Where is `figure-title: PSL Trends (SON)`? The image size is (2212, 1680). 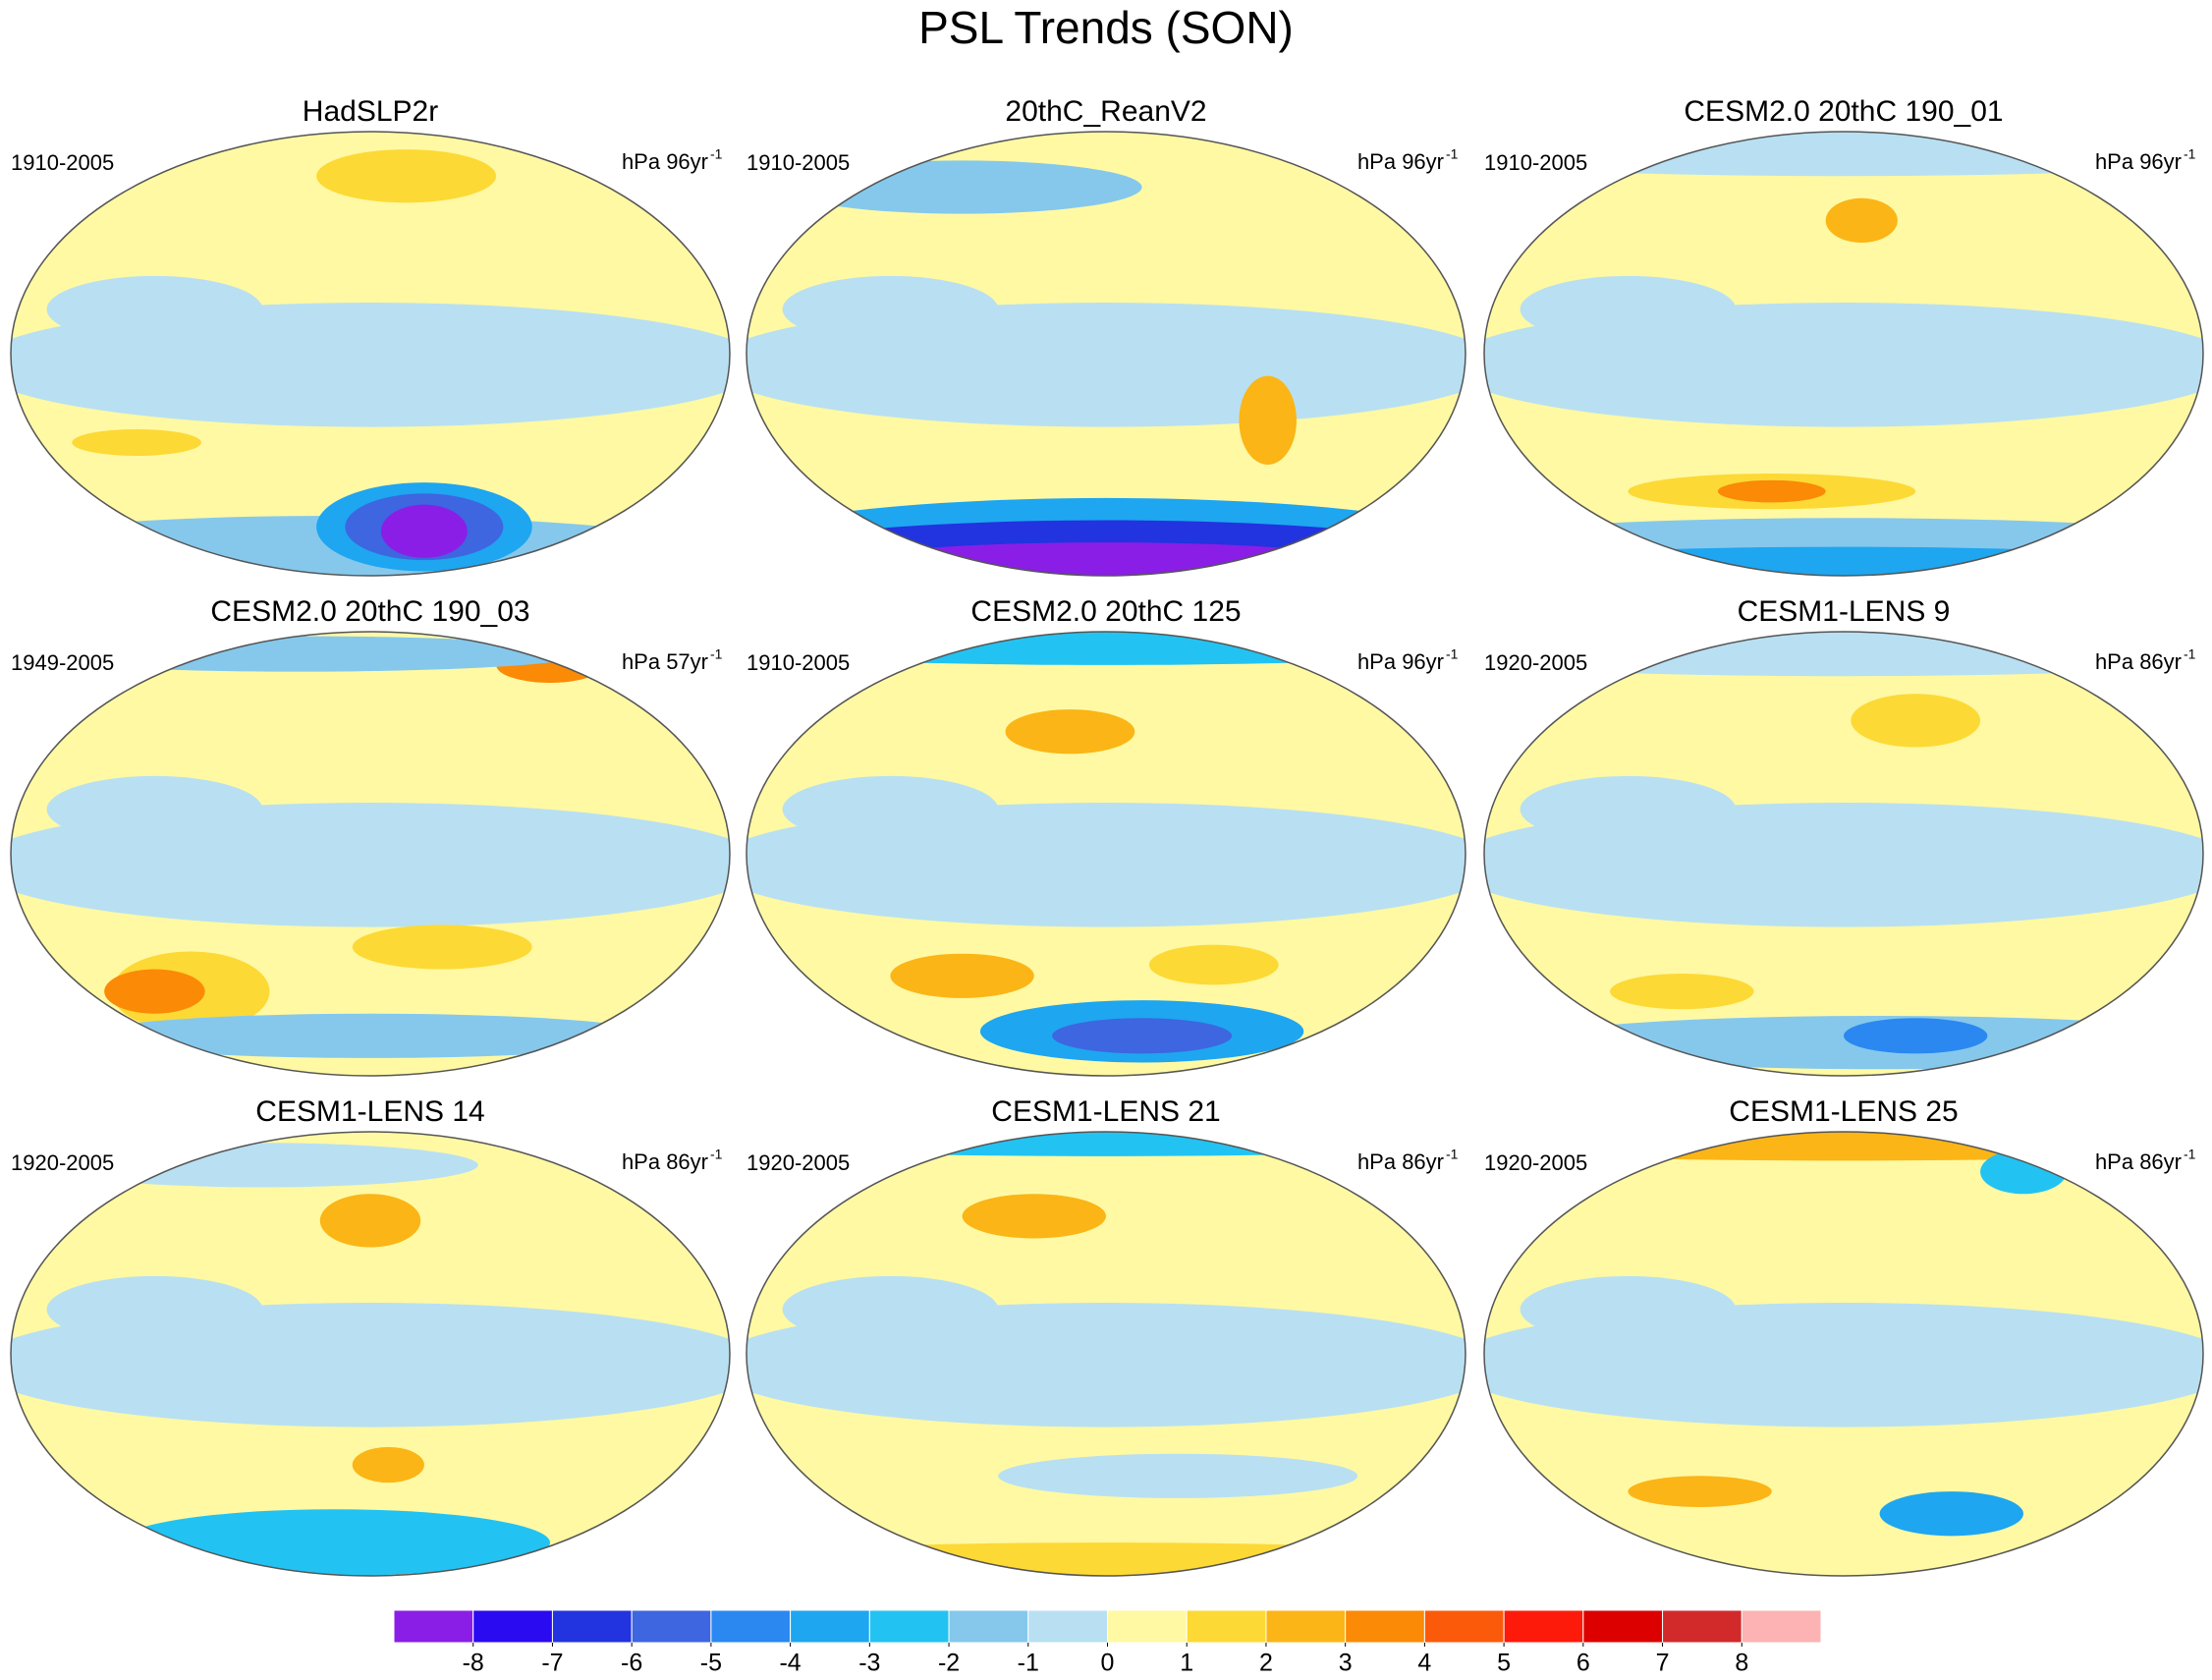 figure-title: PSL Trends (SON) is located at coordinates (1106, 27).